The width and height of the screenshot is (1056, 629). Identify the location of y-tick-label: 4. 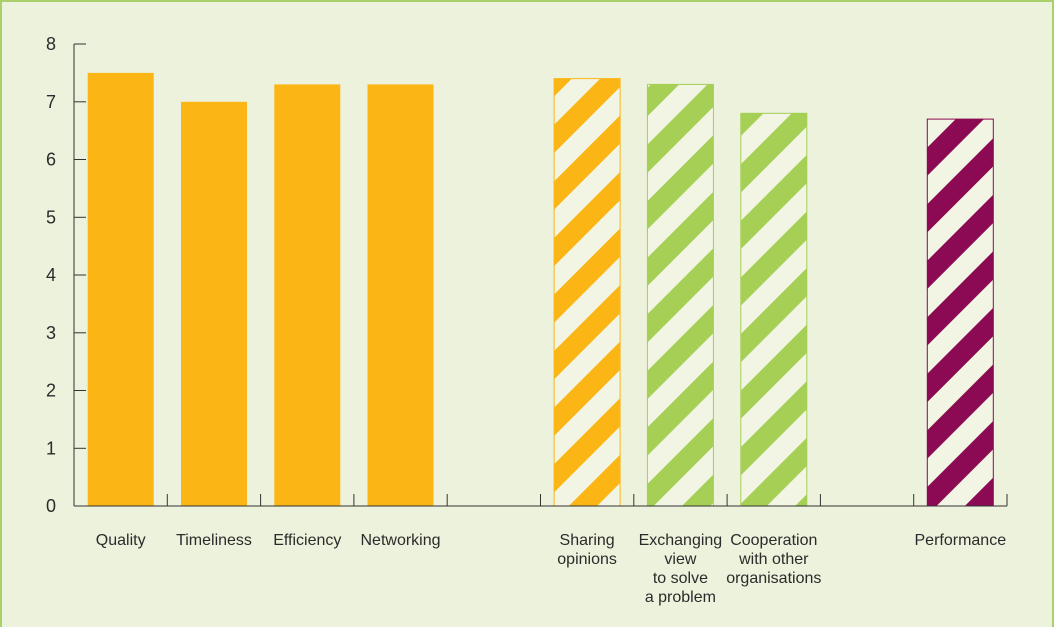
(51, 275).